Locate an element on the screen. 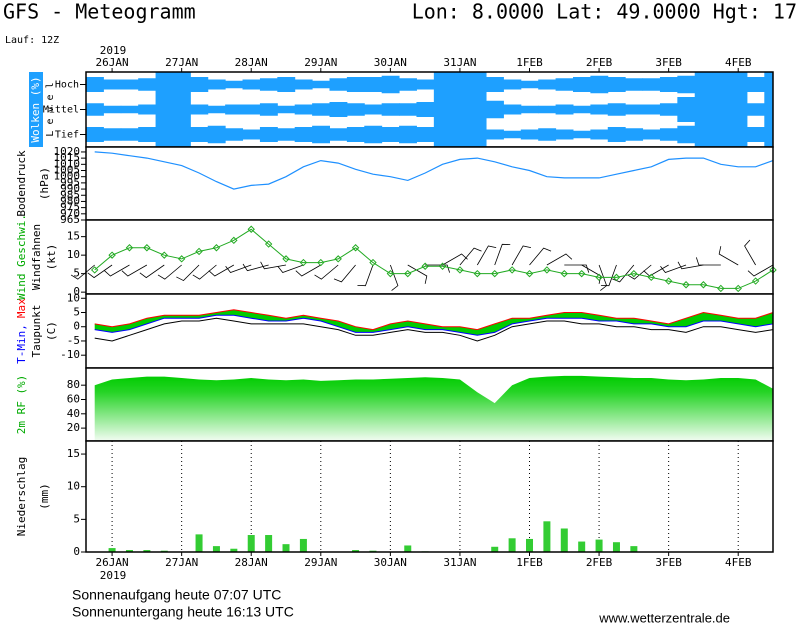 This screenshot has width=800, height=625. y-tick-label: 980 is located at coordinates (70, 200).